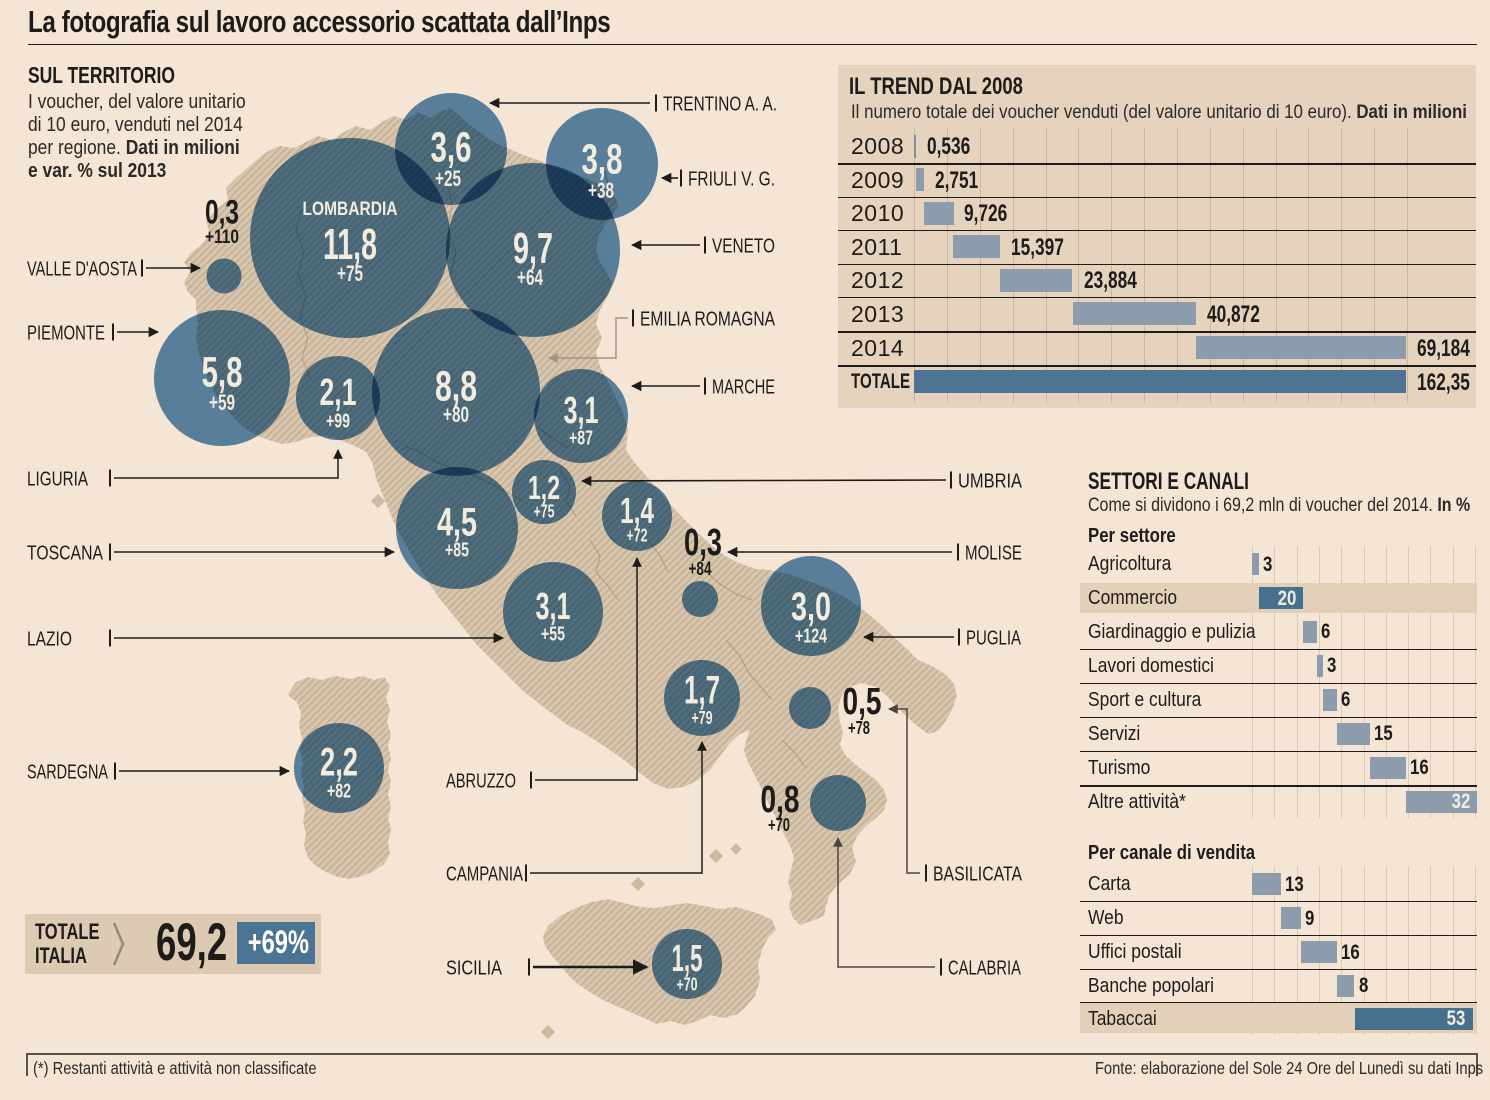  Describe the element at coordinates (702, 691) in the screenshot. I see `svg-text: 1,7` at that location.